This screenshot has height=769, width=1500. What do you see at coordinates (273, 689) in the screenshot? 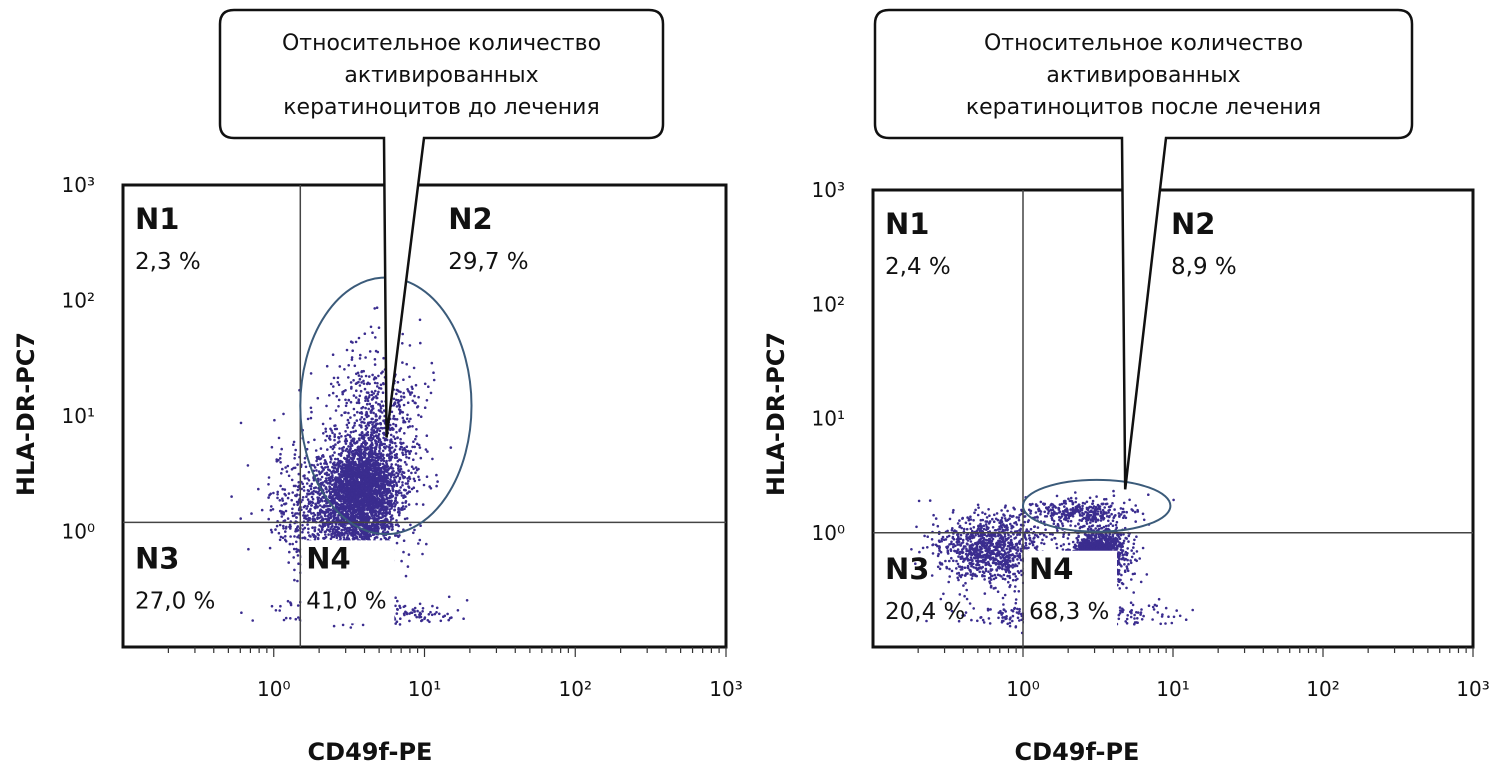
I see `x-tick-label: 10⁰` at bounding box center [273, 689].